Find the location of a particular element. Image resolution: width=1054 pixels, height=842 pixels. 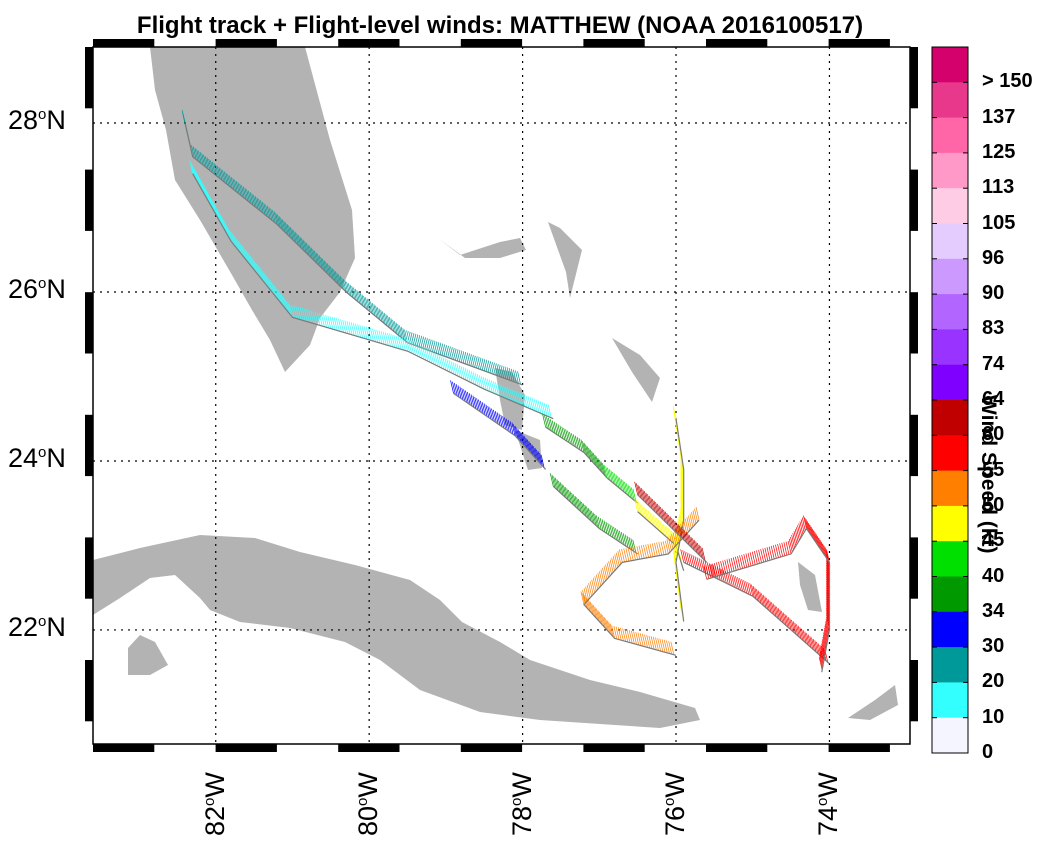

colorbar-label: 0 is located at coordinates (988, 752).